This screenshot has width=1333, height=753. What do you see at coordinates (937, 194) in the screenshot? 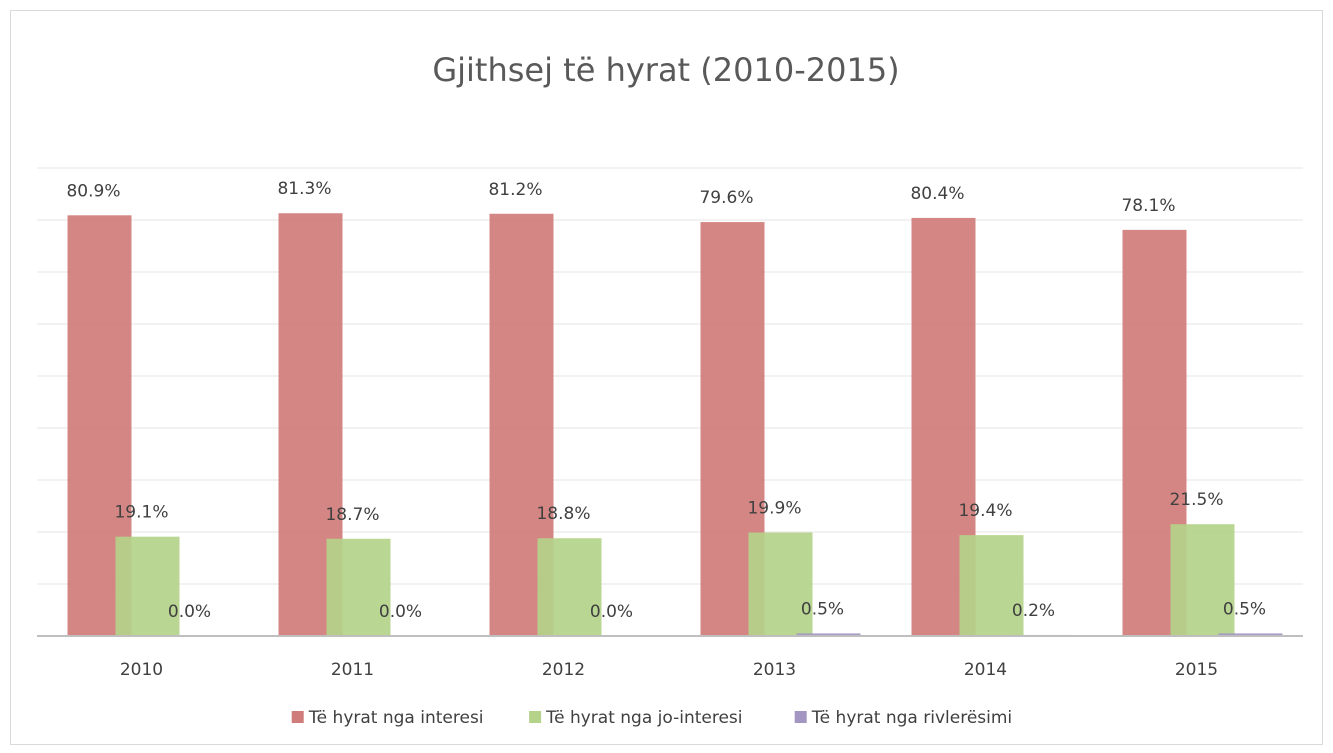
I see `data-label: 80.4%` at bounding box center [937, 194].